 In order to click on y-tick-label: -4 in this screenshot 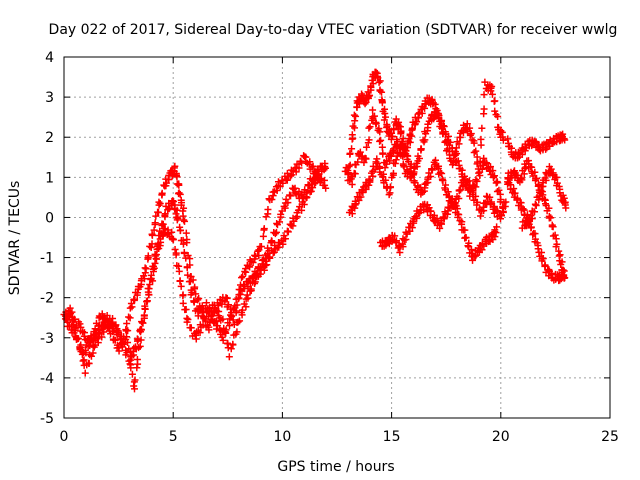, I will do `click(47, 379)`.